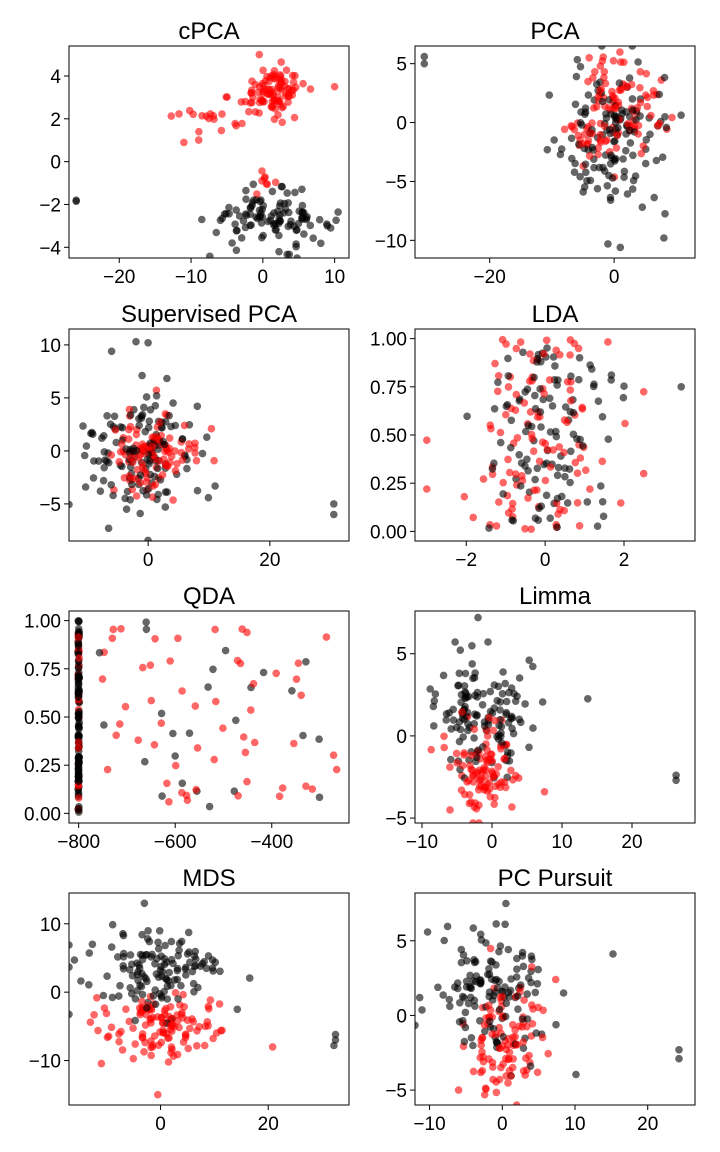 Image resolution: width=720 pixels, height=1152 pixels. I want to click on panel-4: QDA −800 −600 −400 0.00 0.25 0.50 0.75 1.00, so click(187, 718).